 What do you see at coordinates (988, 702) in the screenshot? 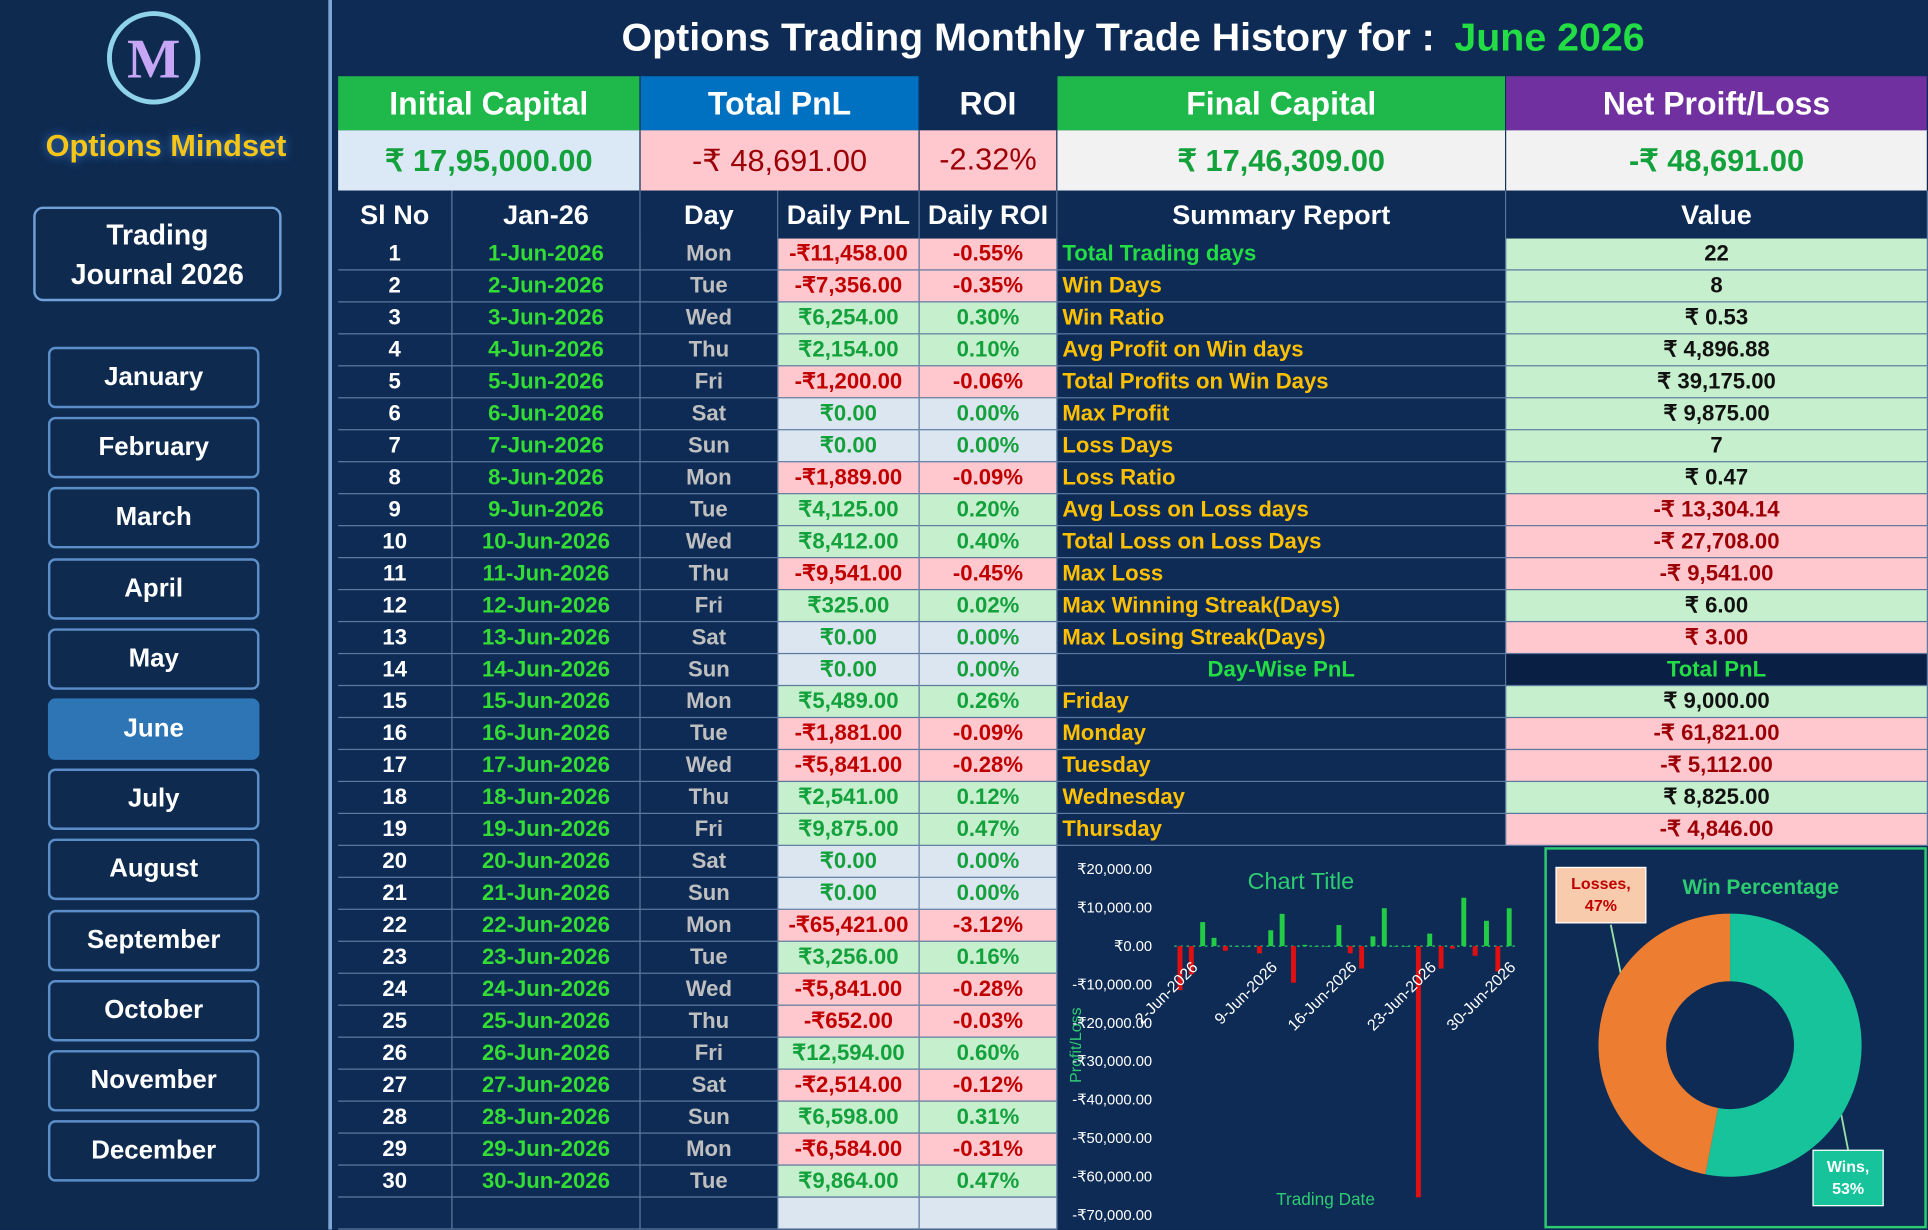
I see `table-cell: 0.26%` at bounding box center [988, 702].